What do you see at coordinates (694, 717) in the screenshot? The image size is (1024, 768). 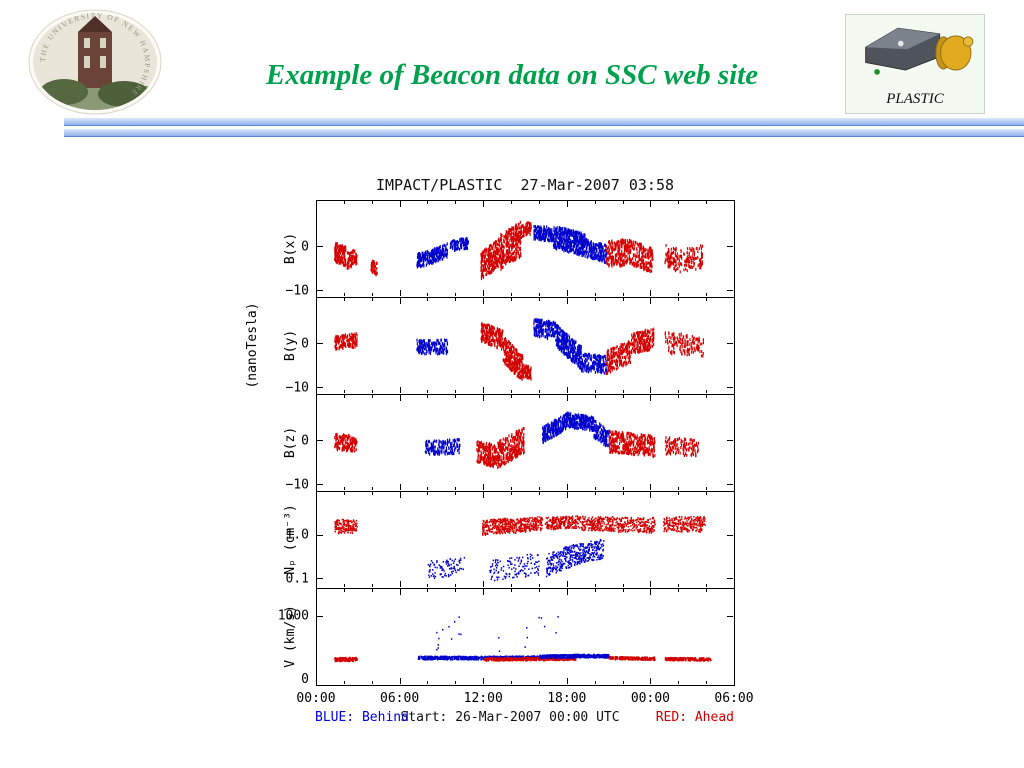 I see `legend-red: RED: Ahead` at bounding box center [694, 717].